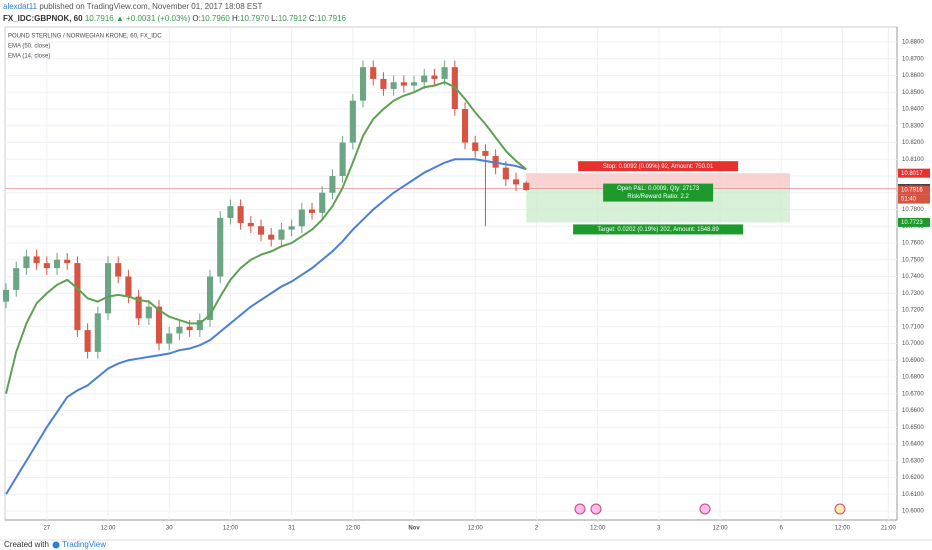 The width and height of the screenshot is (932, 550). Describe the element at coordinates (913, 428) in the screenshot. I see `y-tick-label: 10.6500` at that location.